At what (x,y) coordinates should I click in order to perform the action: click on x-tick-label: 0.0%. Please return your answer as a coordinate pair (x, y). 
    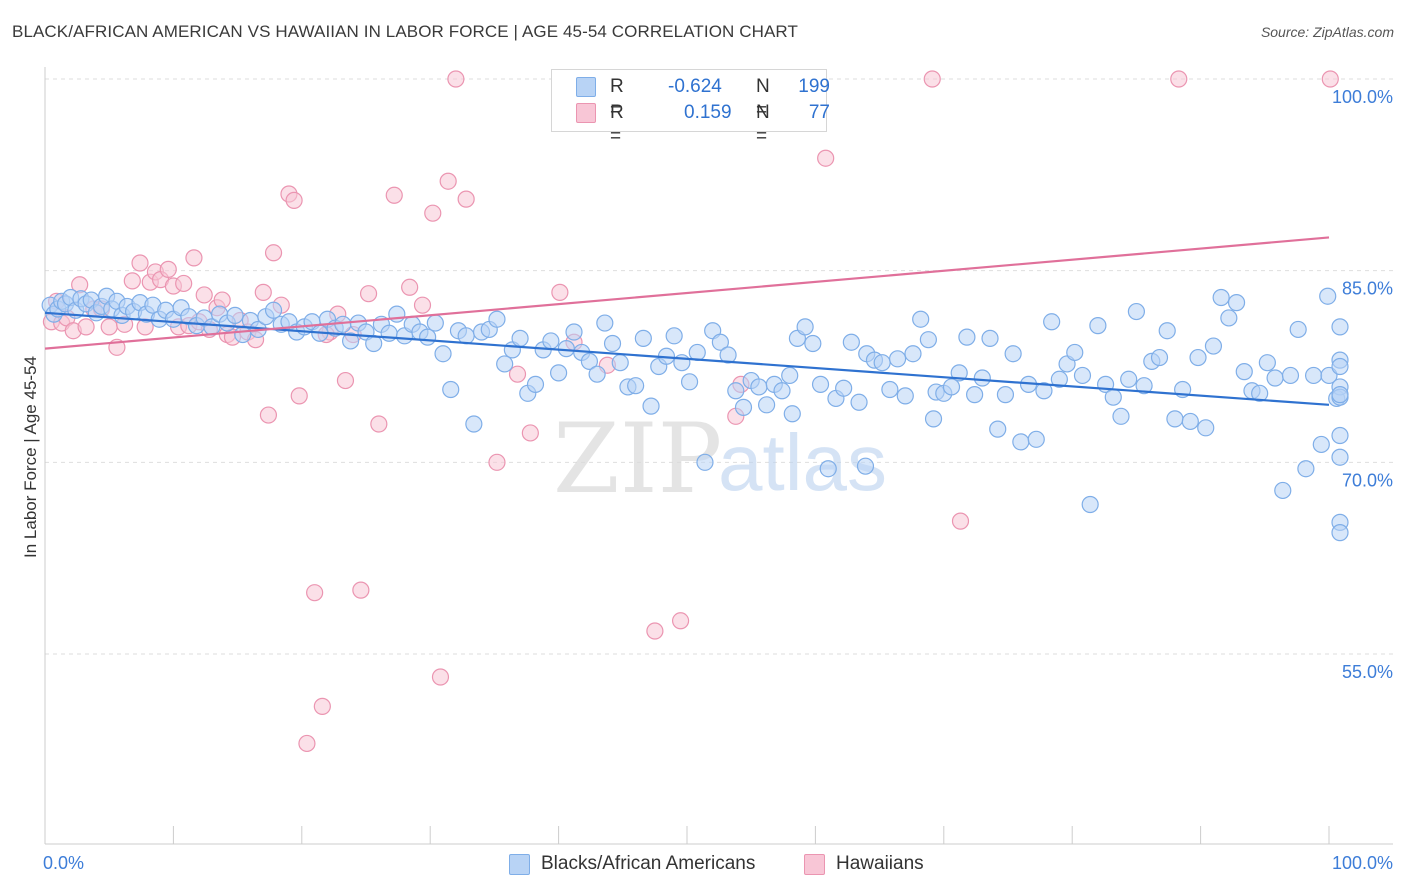
    Looking at the image, I should click on (63, 863).